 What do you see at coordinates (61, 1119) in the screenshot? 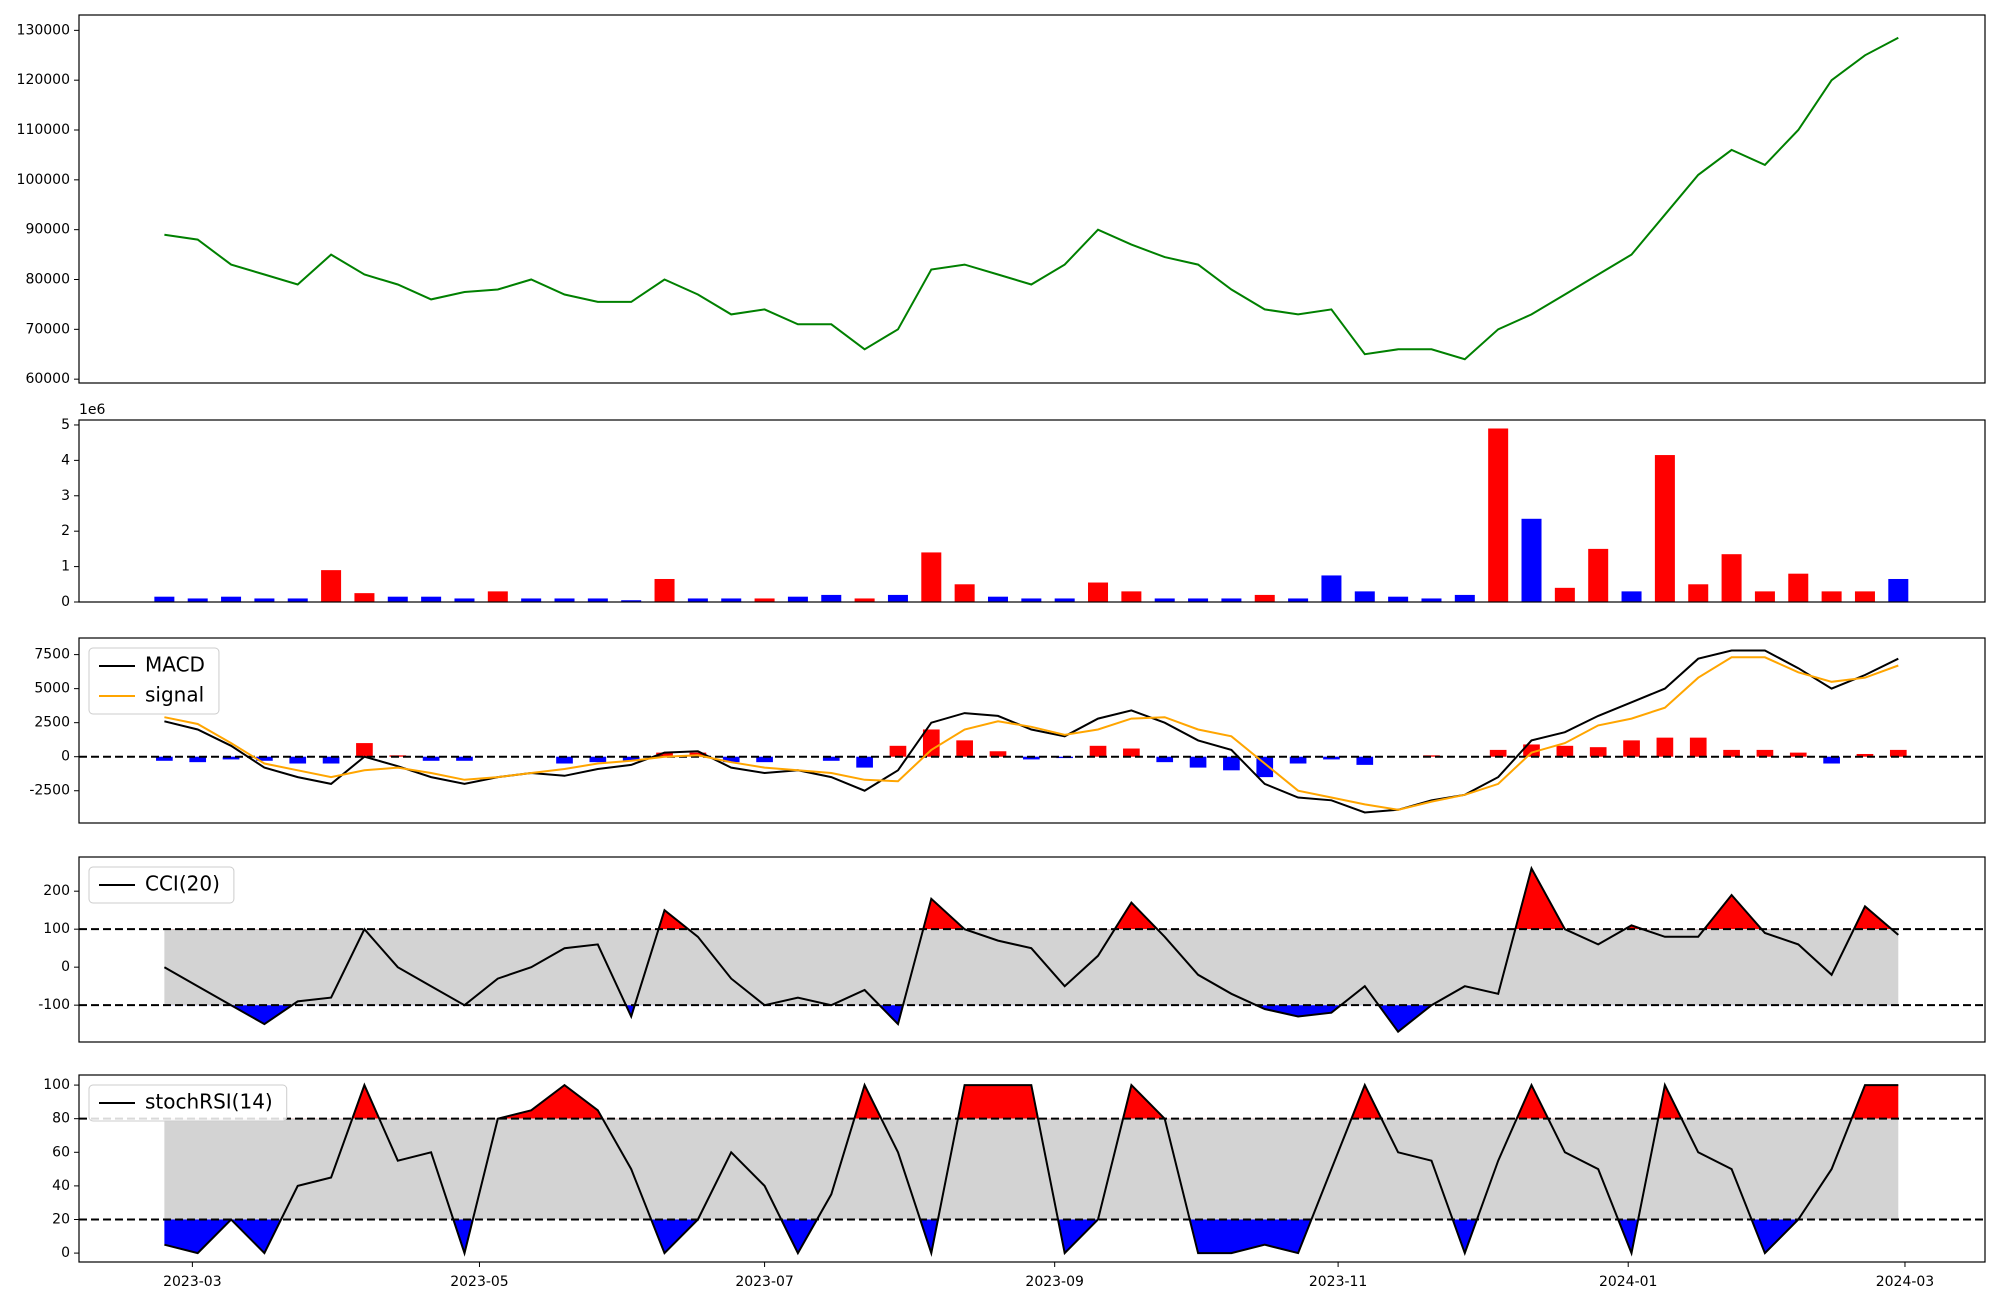
I see `y-tick-label: 80` at bounding box center [61, 1119].